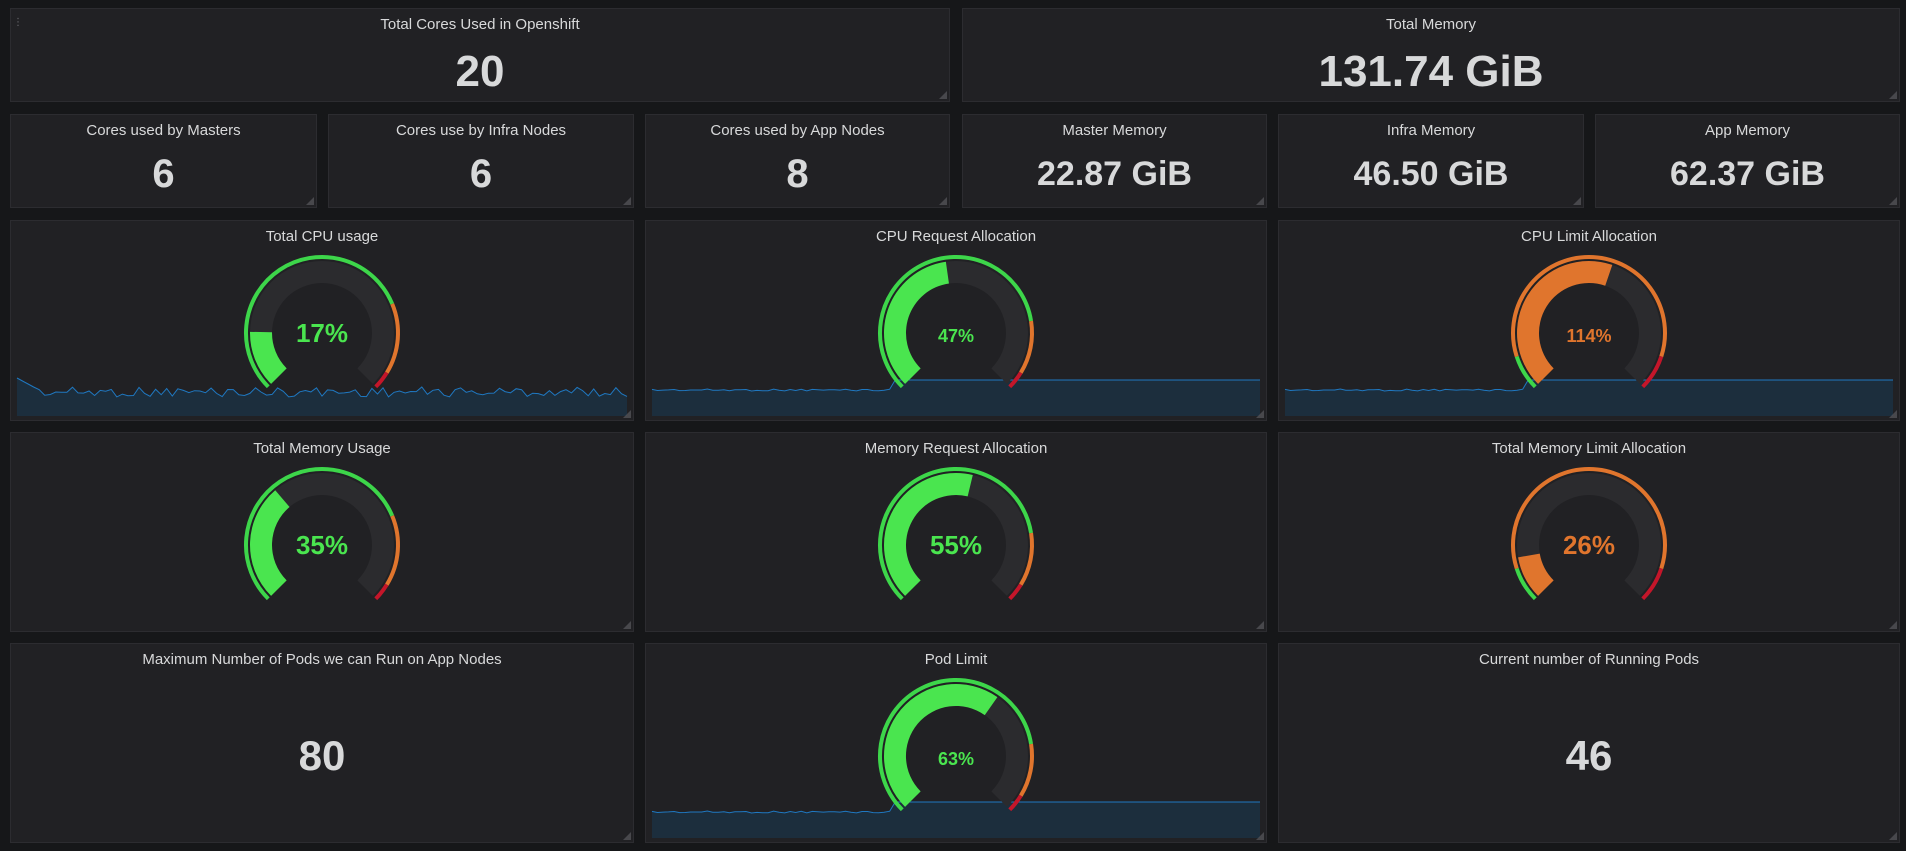 Image resolution: width=1906 pixels, height=851 pixels. I want to click on panel-master-memory: Master Memory 22.87 GiB, so click(1114, 161).